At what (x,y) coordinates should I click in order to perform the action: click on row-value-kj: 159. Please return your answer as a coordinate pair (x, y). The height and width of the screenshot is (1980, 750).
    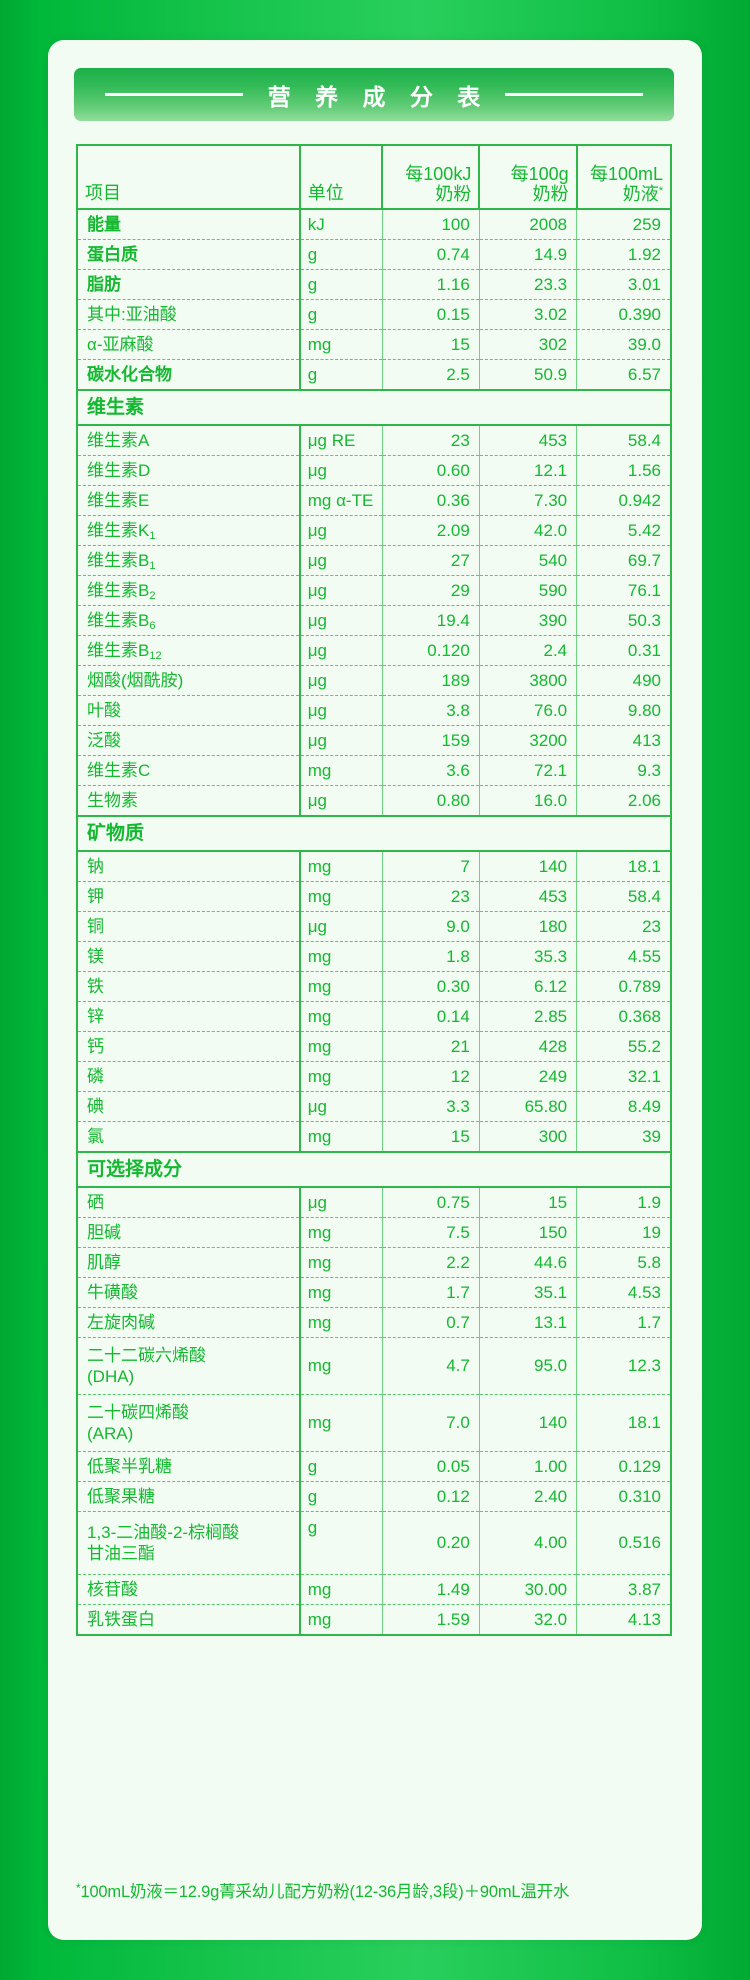
    Looking at the image, I should click on (430, 740).